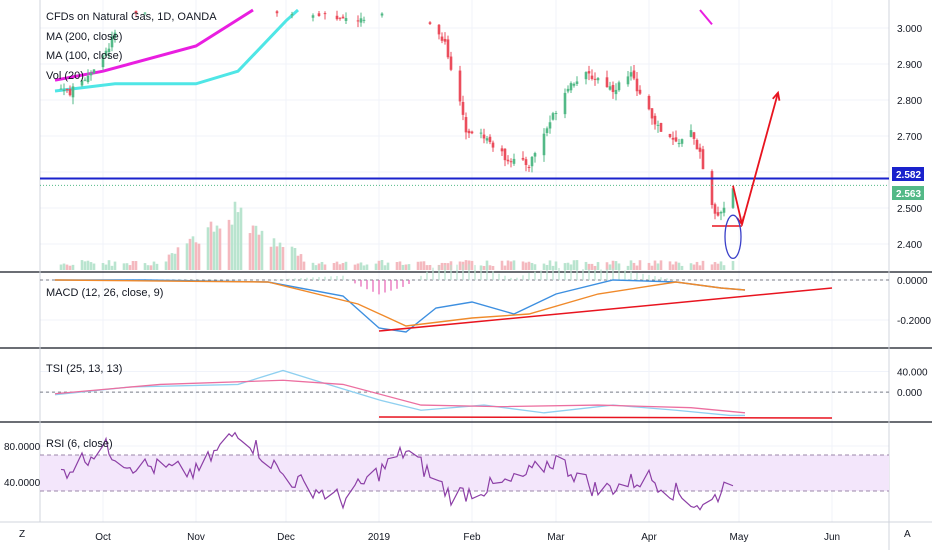 Image resolution: width=932 pixels, height=550 pixels. What do you see at coordinates (464, 181) in the screenshot?
I see `resistance-line` at bounding box center [464, 181].